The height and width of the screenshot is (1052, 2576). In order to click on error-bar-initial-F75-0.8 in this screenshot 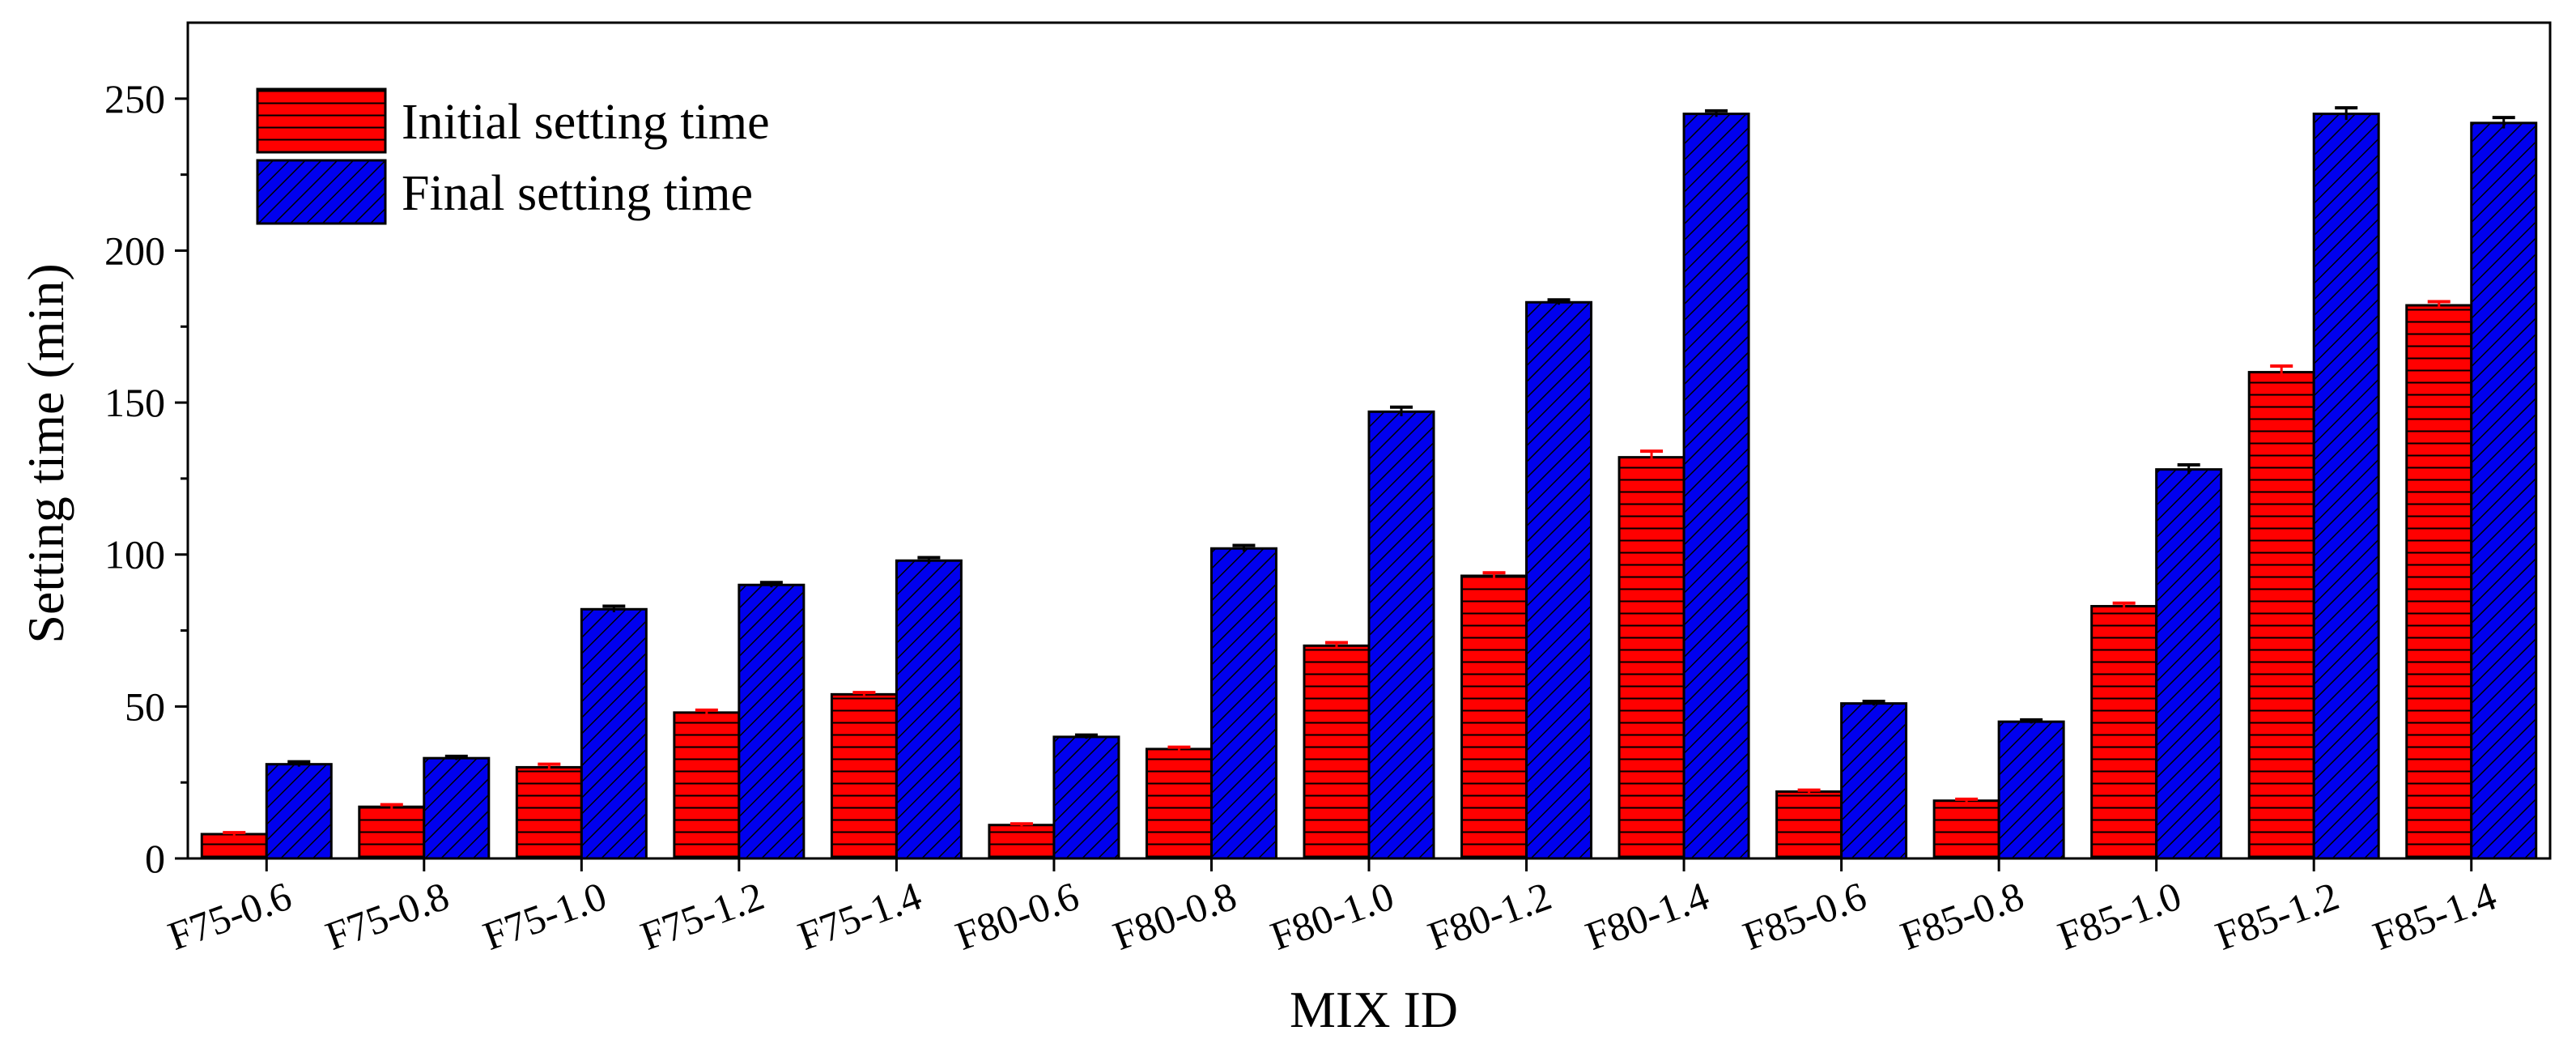, I will do `click(391, 806)`.